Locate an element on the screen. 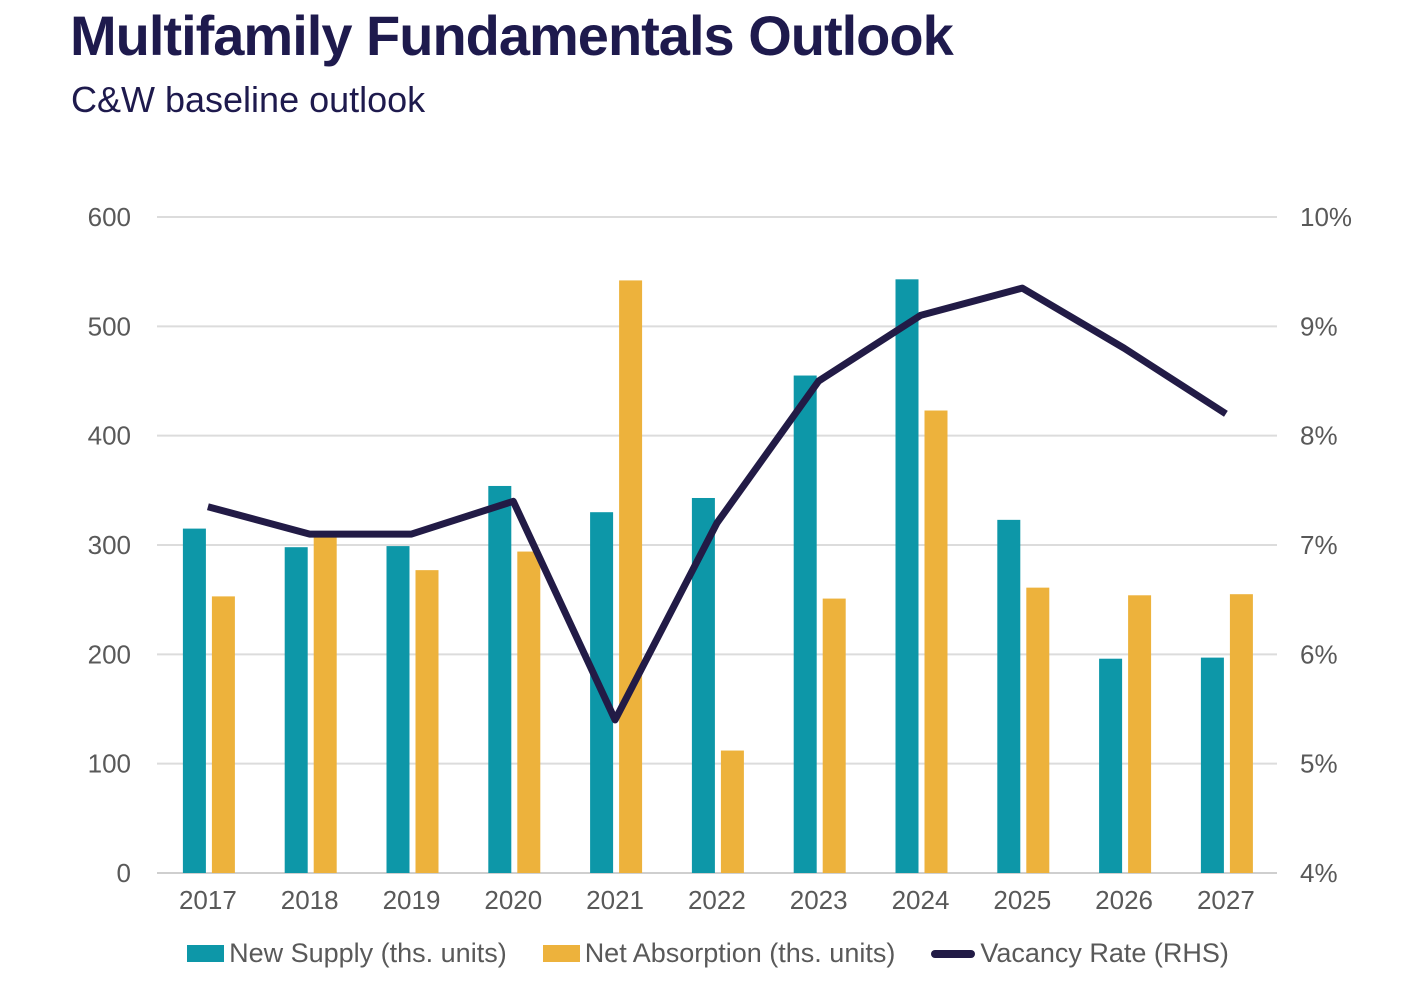 The height and width of the screenshot is (1001, 1416). legend-item-net-absorption: Net Absorption (ths. units) is located at coordinates (719, 953).